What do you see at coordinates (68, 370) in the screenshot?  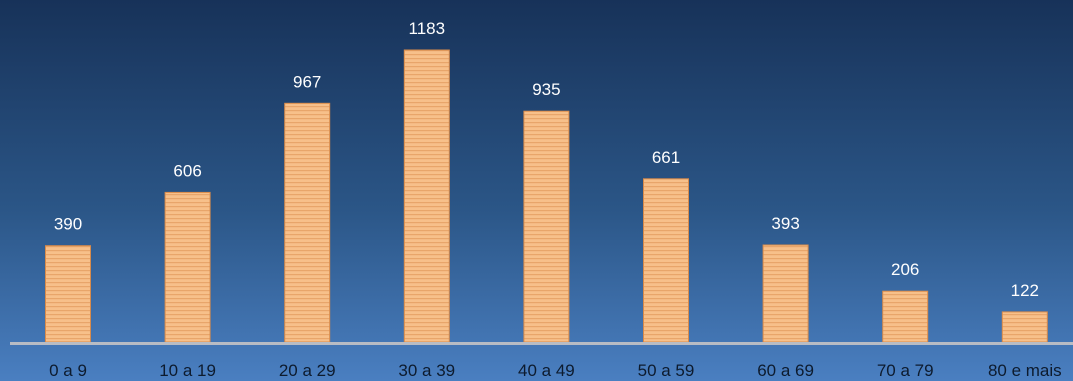 I see `x-tick-label: 0 a 9` at bounding box center [68, 370].